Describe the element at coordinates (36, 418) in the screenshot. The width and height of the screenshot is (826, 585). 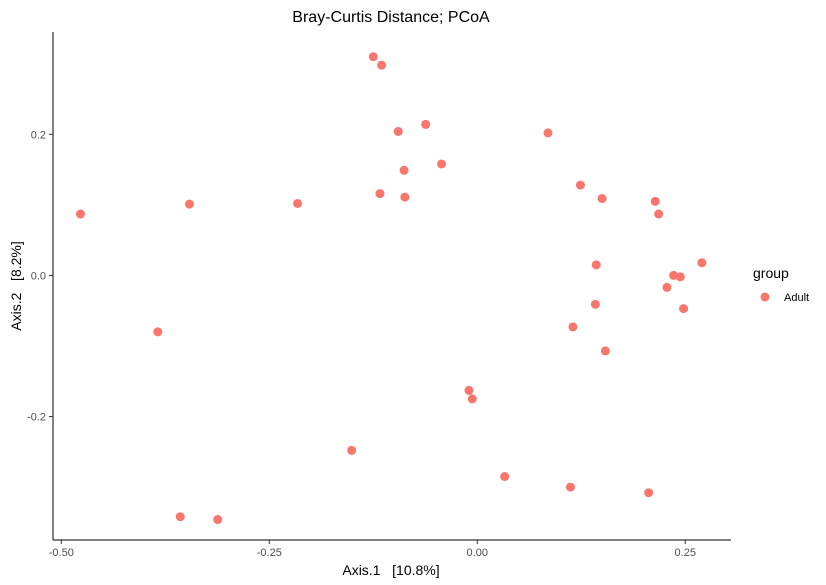
I see `y-tick-label: -0.2` at that location.